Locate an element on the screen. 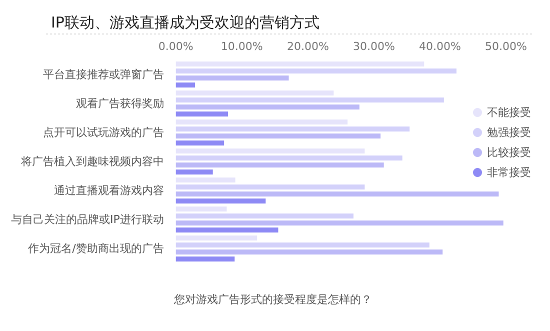  x-tick-label: 10.00% is located at coordinates (241, 46).